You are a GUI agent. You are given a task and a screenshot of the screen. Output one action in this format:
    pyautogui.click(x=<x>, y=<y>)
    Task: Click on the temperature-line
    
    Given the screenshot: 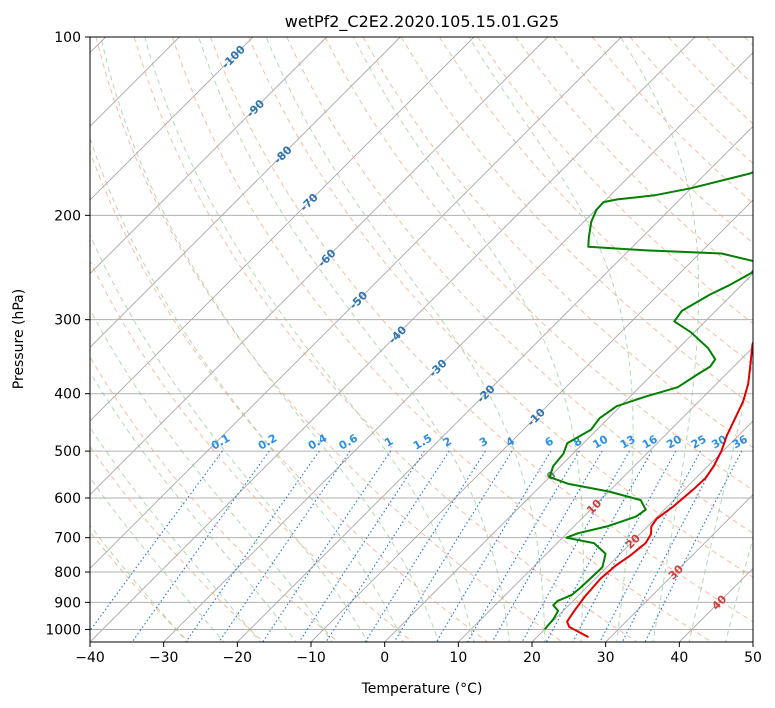 What is the action you would take?
    pyautogui.click(x=659, y=489)
    